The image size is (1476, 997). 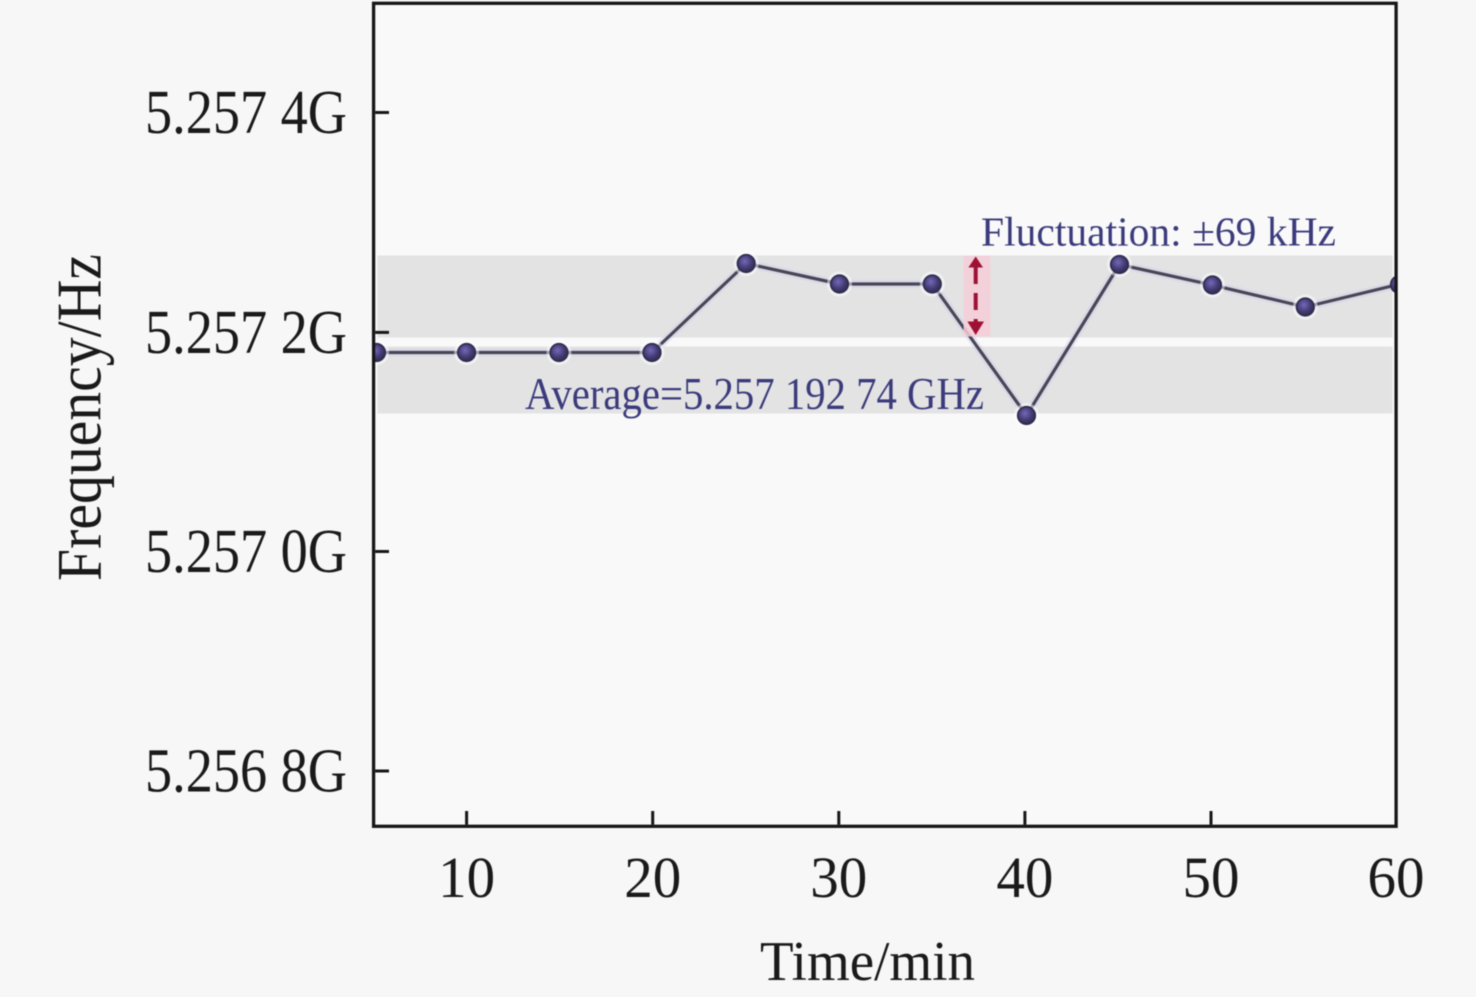 I want to click on svg-text: 10, so click(x=466, y=877).